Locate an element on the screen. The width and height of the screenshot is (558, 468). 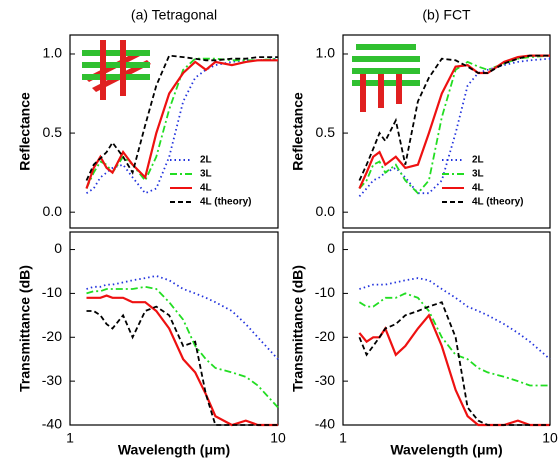
inset-woodpile-b is located at coordinates (386, 78).